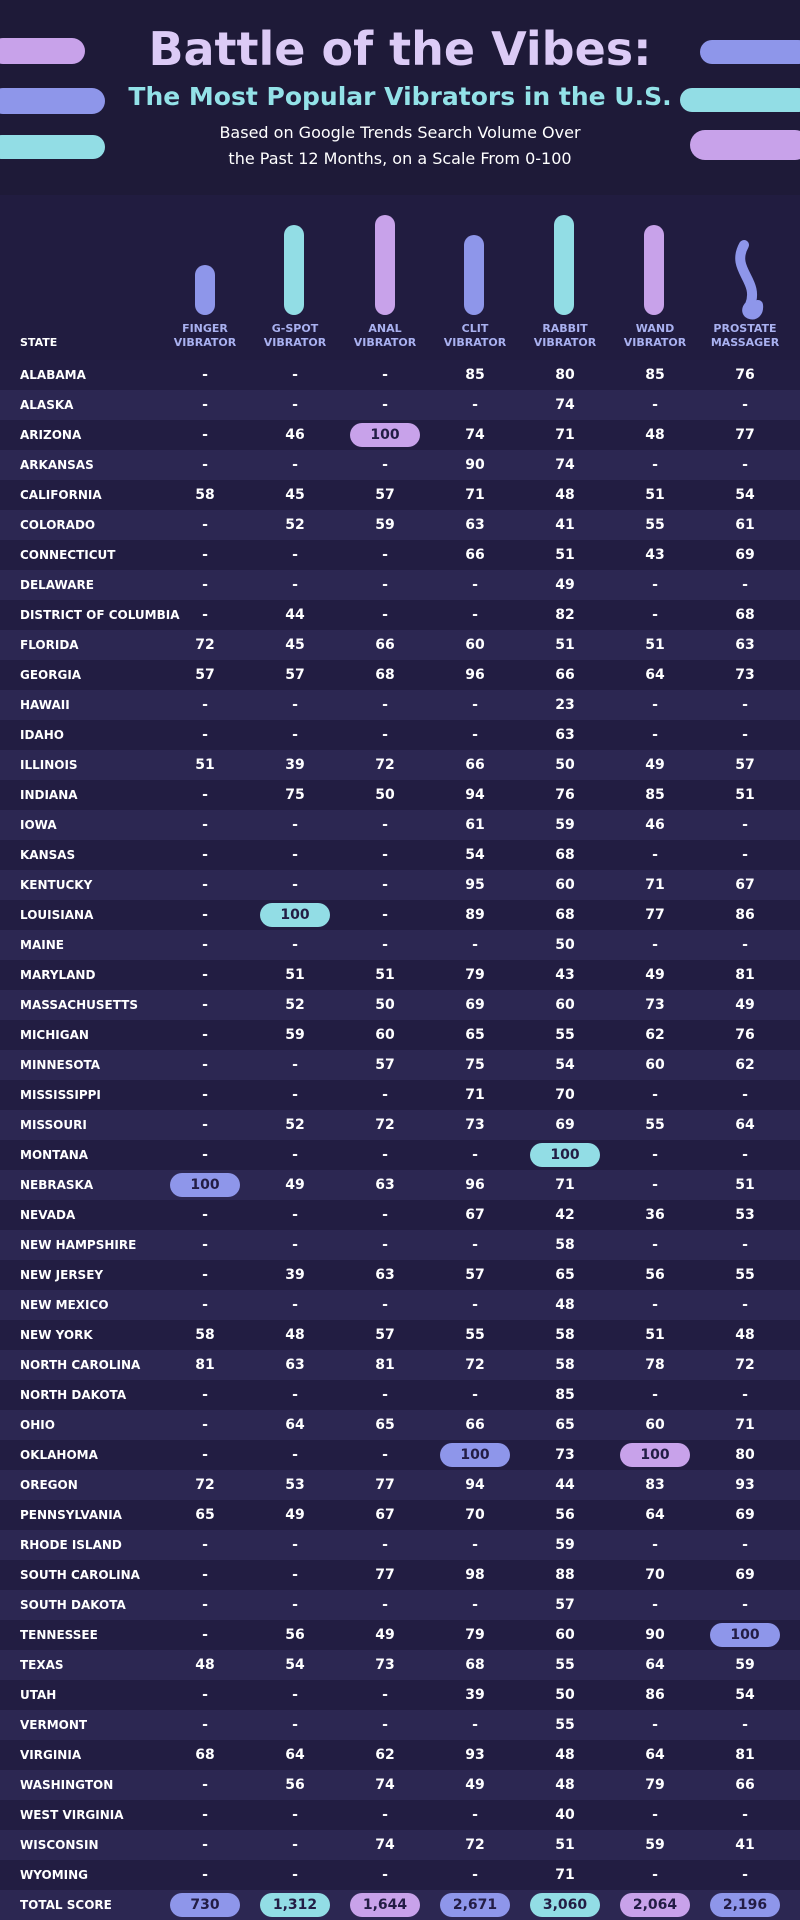  Describe the element at coordinates (56, 885) in the screenshot. I see `state-name: KENTUCKY` at that location.